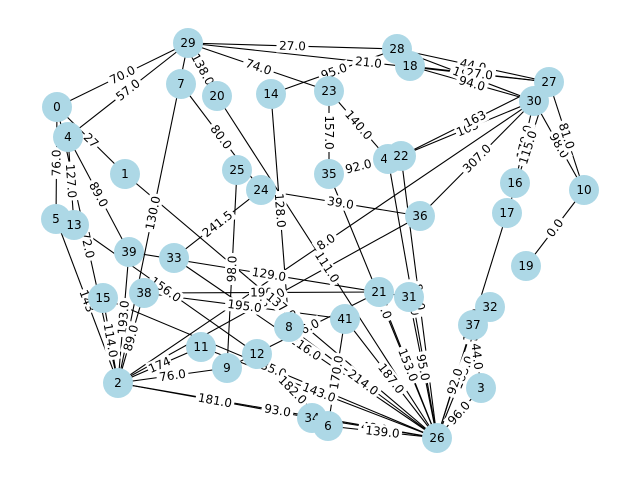 The height and width of the screenshot is (480, 640). Describe the element at coordinates (423, 367) in the screenshot. I see `edge-weight-text: 95.0` at that location.